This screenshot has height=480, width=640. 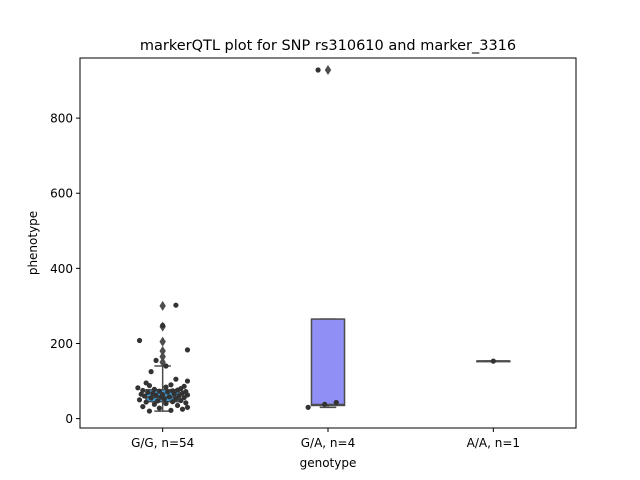 I want to click on y-axis: 0 200 400 600 800, so click(x=65, y=269).